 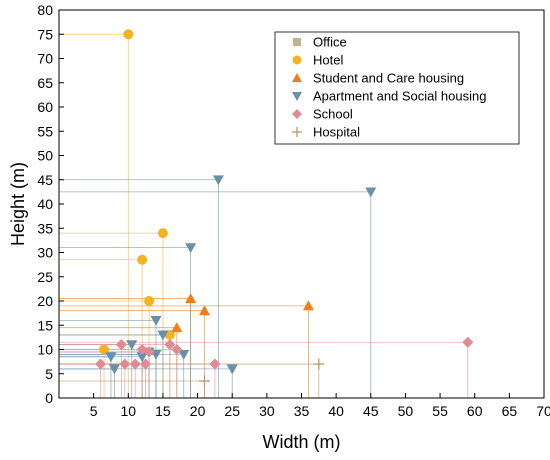 What do you see at coordinates (45, 301) in the screenshot?
I see `y-tick-label: 20` at bounding box center [45, 301].